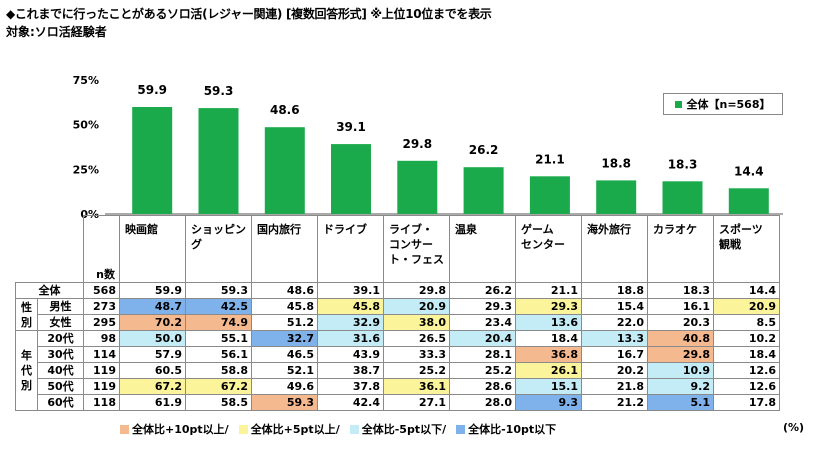 The width and height of the screenshot is (829, 465). What do you see at coordinates (218, 338) in the screenshot?
I see `table-cell: 55.1` at bounding box center [218, 338].